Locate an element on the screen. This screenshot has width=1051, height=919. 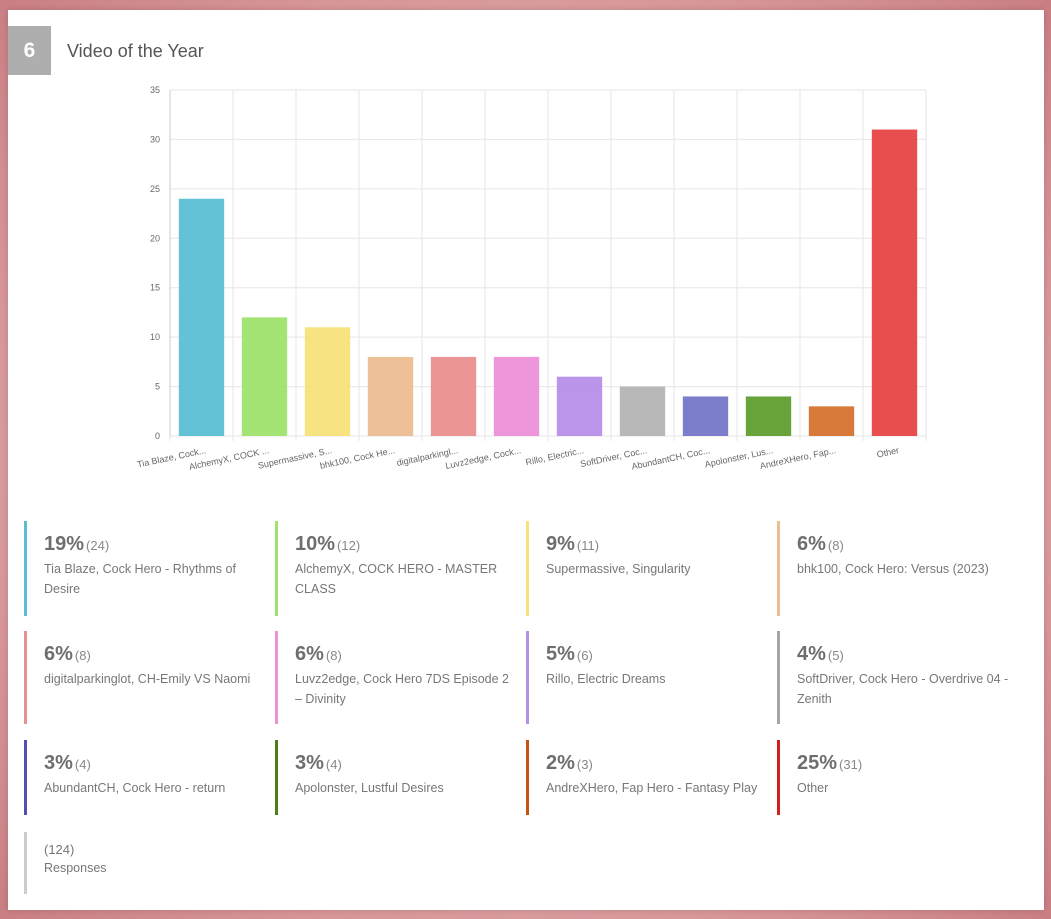
legend-percent: 10% is located at coordinates (315, 544).